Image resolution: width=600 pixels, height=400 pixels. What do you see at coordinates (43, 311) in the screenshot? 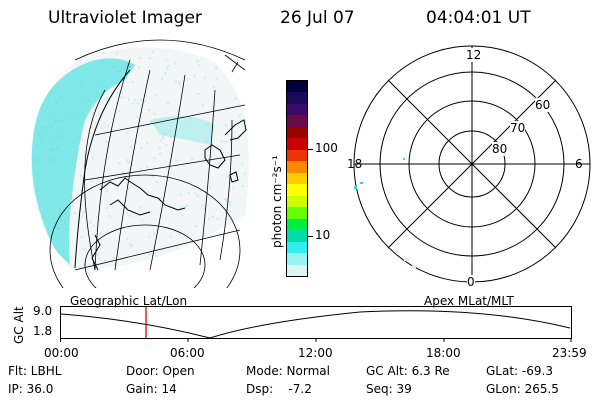
I see `ytick-9: 9.0` at bounding box center [43, 311].